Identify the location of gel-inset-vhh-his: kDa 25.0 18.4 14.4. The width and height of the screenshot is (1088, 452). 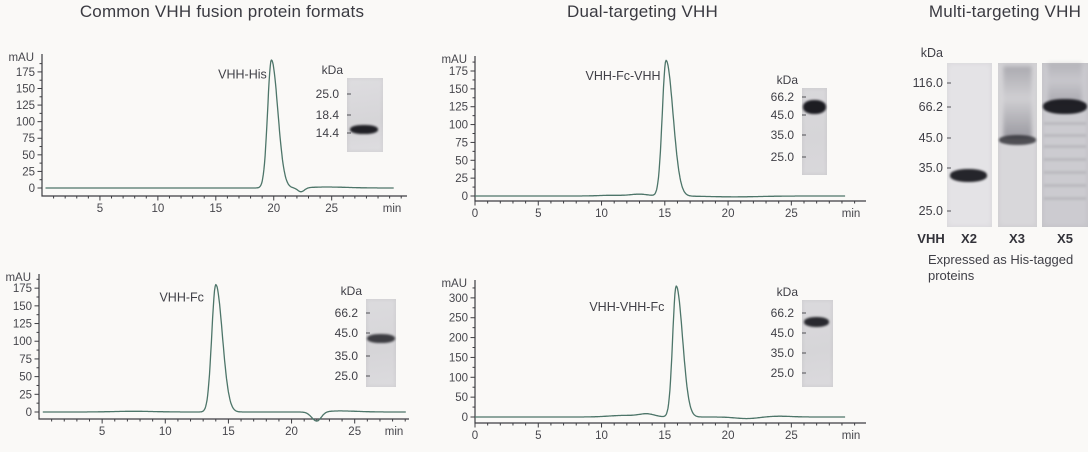
(333, 107).